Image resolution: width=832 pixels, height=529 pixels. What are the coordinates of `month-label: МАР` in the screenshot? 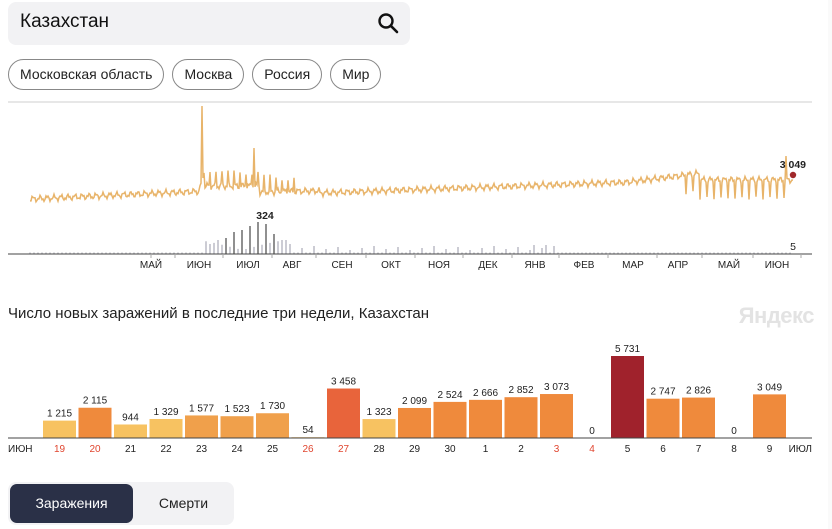 It's located at (633, 265).